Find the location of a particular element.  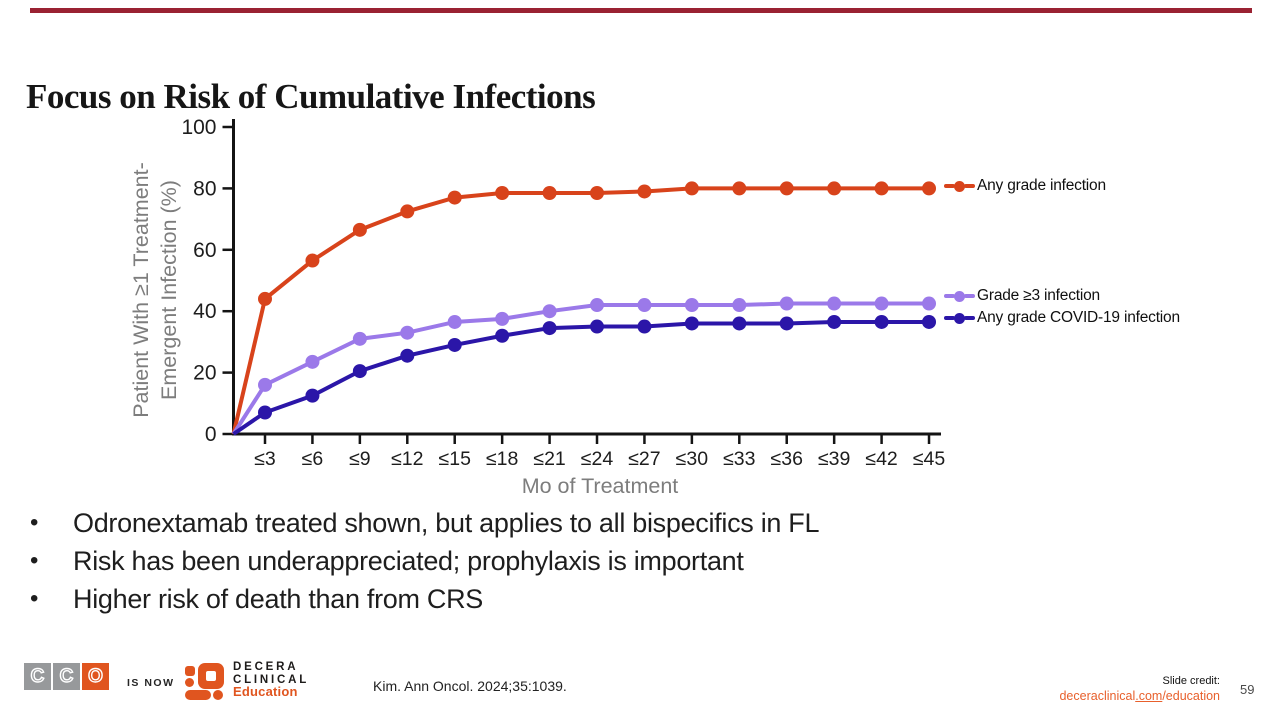

svg-text: ≤27 is located at coordinates (644, 459).